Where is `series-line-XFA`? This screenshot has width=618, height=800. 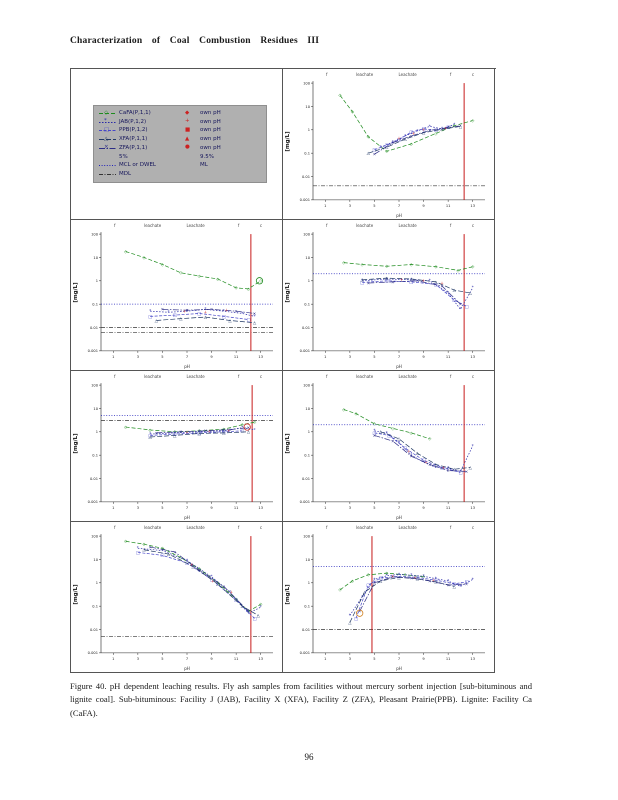 series-line-XFA is located at coordinates (199, 434).